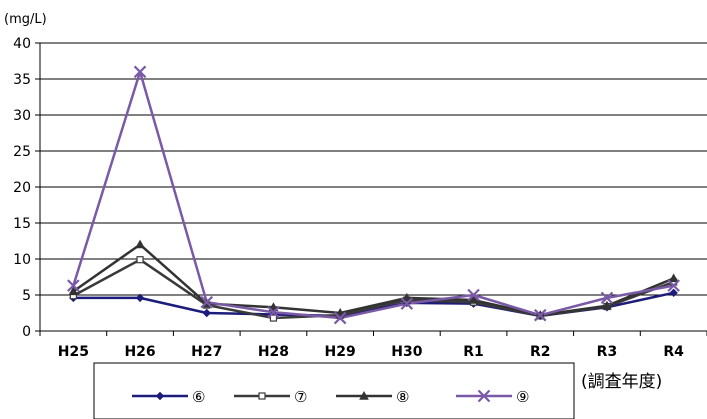  Describe the element at coordinates (22, 152) in the screenshot. I see `y-tick-label: 25` at that location.